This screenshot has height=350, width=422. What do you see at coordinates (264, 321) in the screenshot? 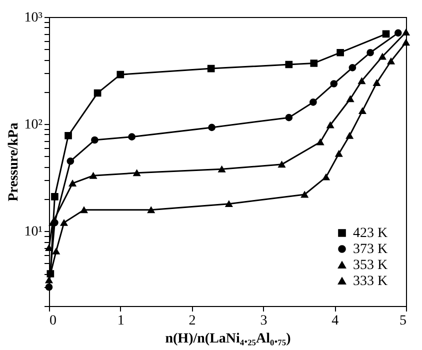
I see `x-tick-label: 3` at bounding box center [264, 321].